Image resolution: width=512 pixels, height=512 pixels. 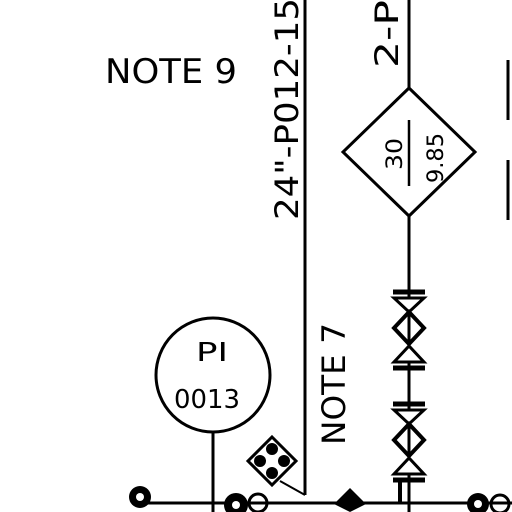 What do you see at coordinates (171, 72) in the screenshot?
I see `note-9-label: NOTE 9` at bounding box center [171, 72].